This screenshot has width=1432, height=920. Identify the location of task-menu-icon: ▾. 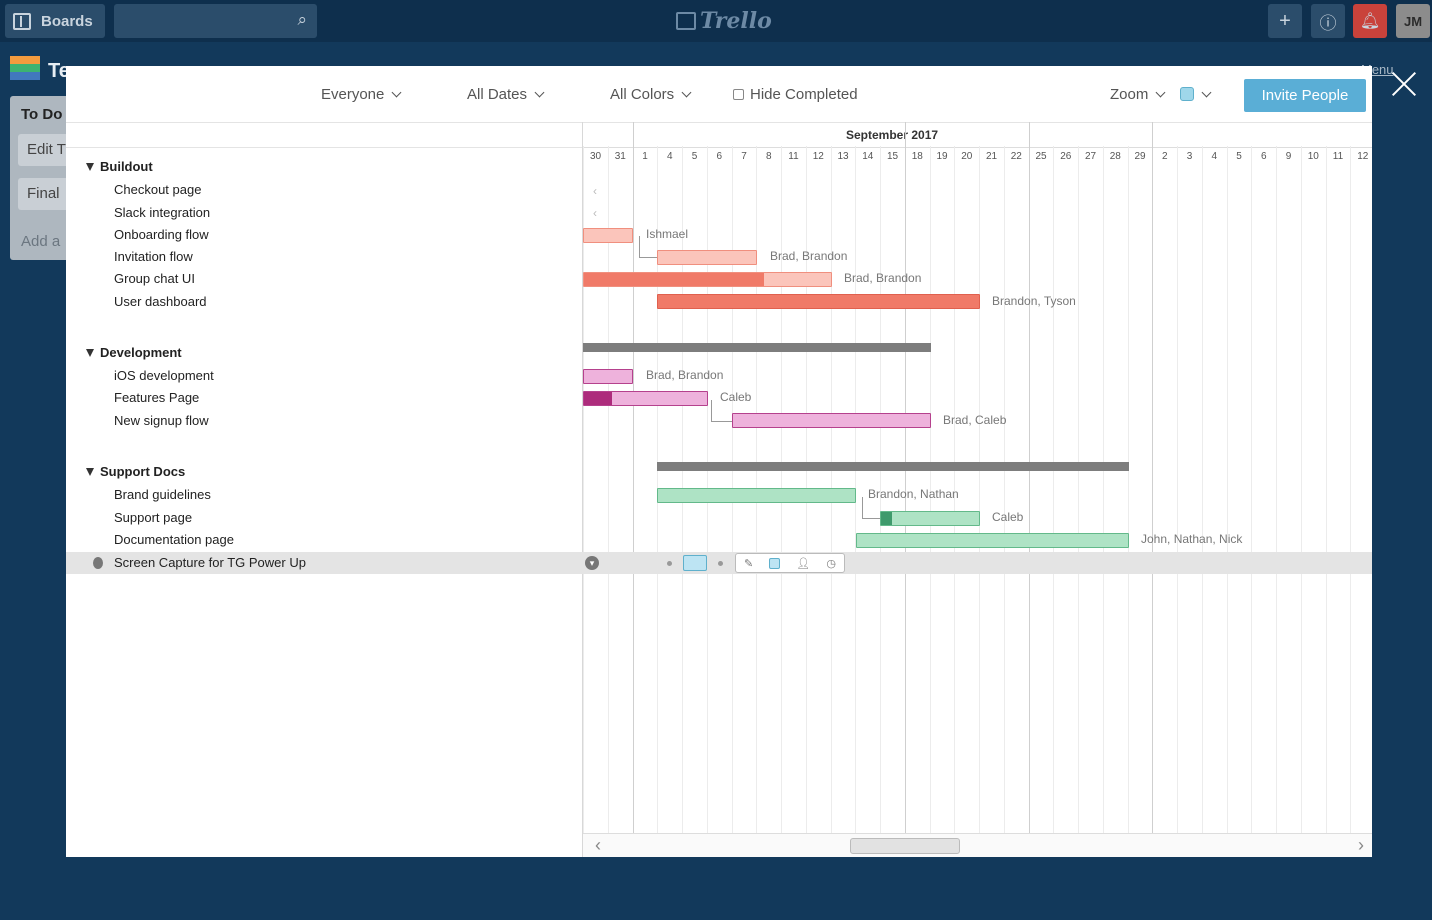
(592, 563).